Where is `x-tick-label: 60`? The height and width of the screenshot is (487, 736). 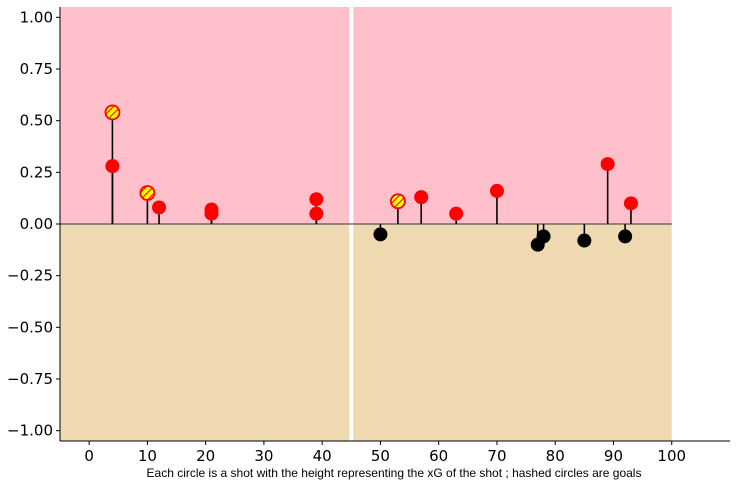
x-tick-label: 60 is located at coordinates (438, 456).